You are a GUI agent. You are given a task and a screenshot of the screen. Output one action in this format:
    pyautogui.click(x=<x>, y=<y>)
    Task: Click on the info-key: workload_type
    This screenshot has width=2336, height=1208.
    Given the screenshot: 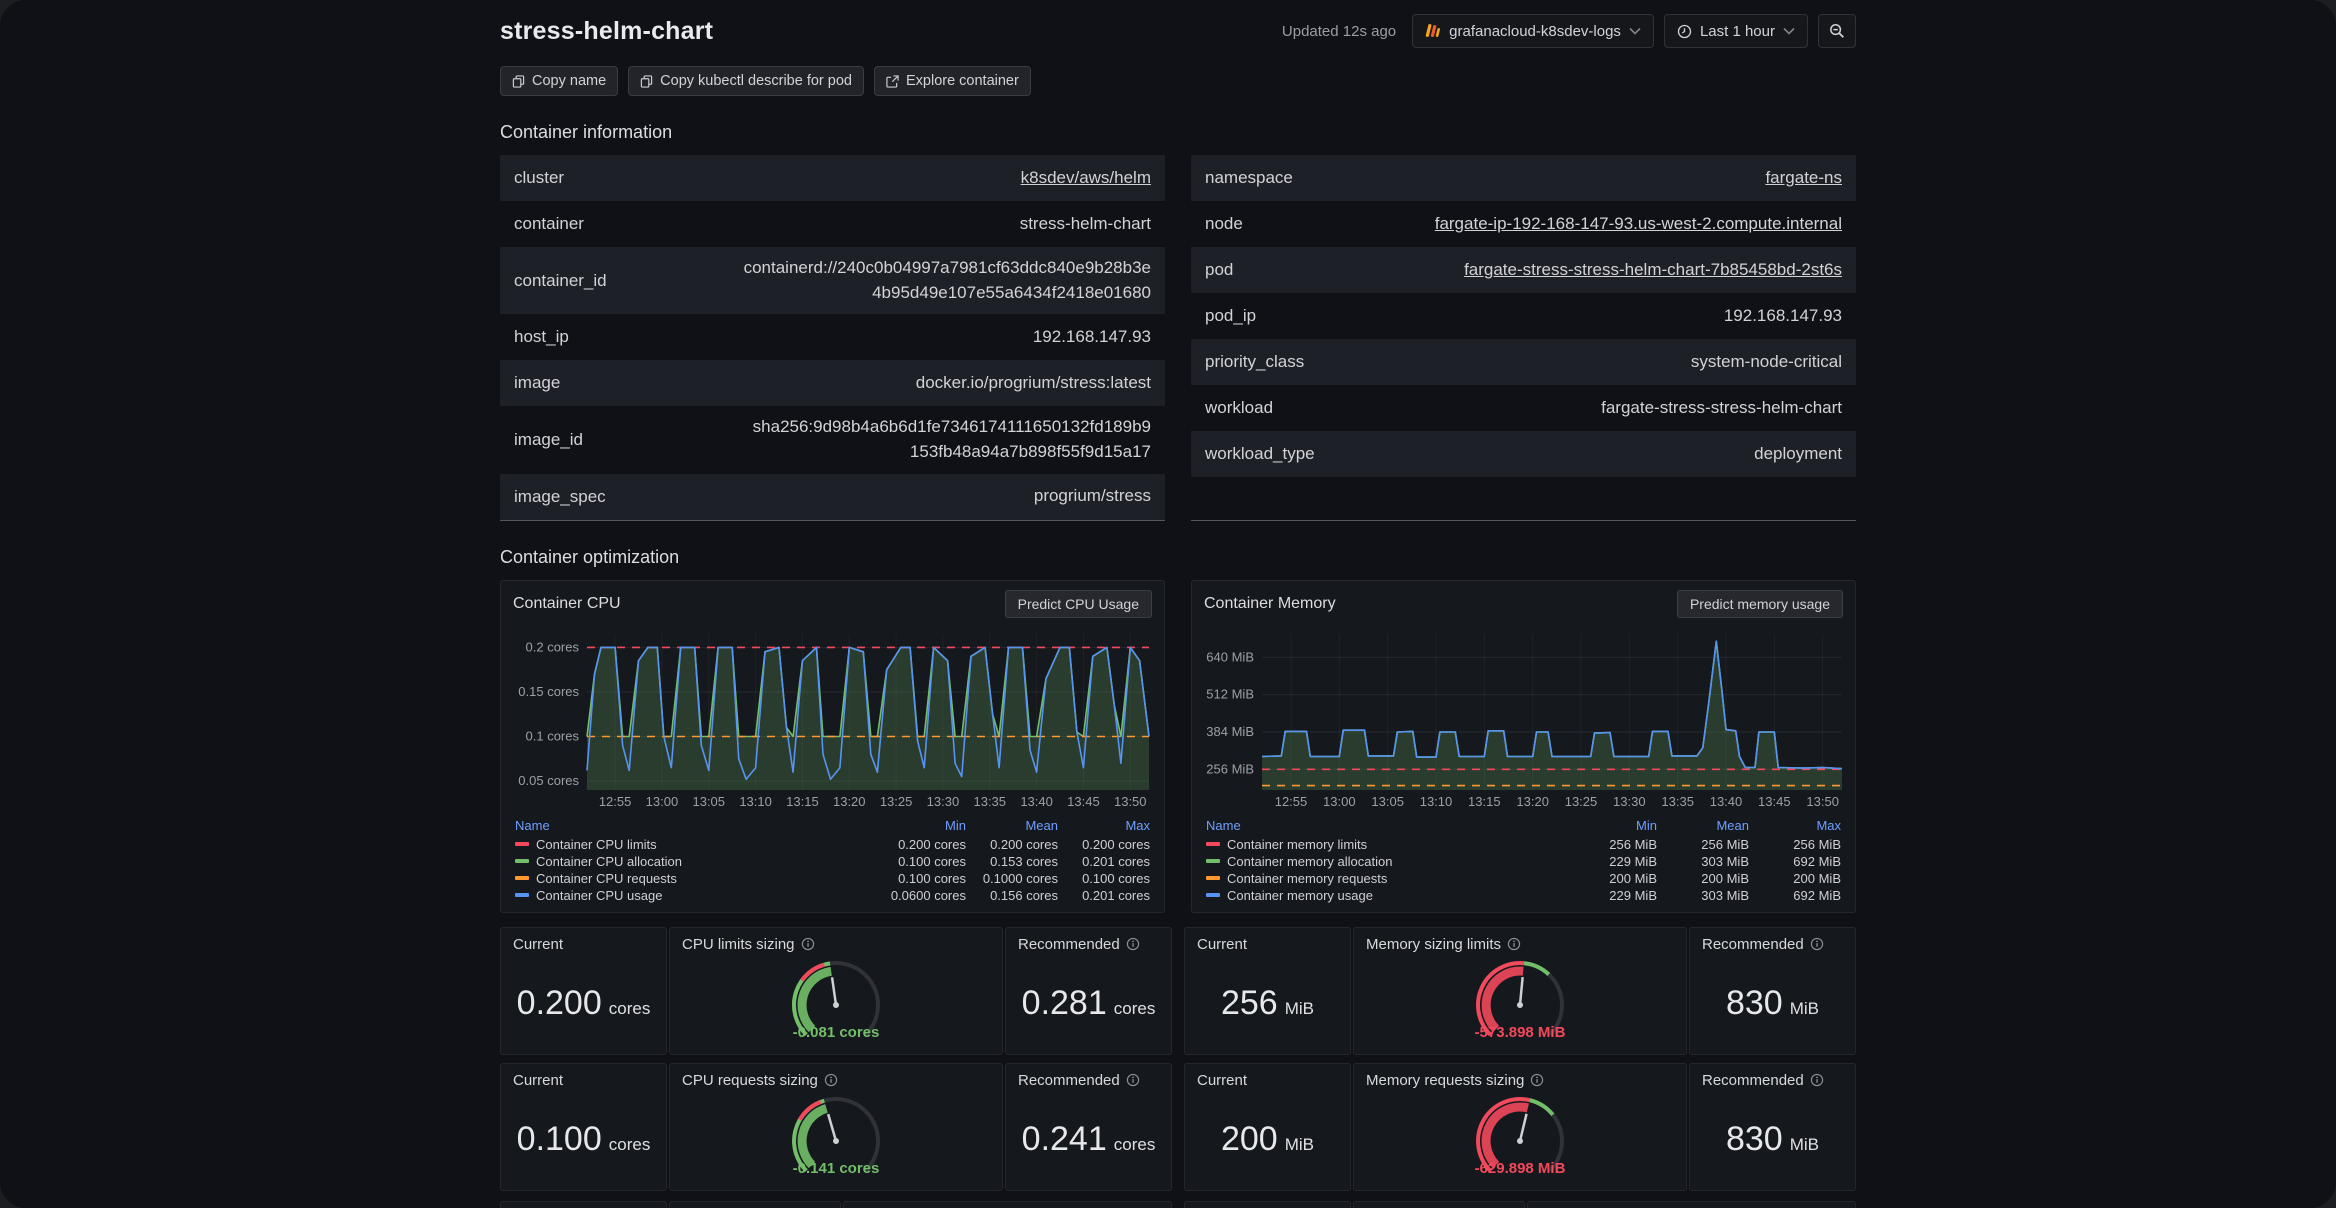 What is the action you would take?
    pyautogui.click(x=1260, y=453)
    